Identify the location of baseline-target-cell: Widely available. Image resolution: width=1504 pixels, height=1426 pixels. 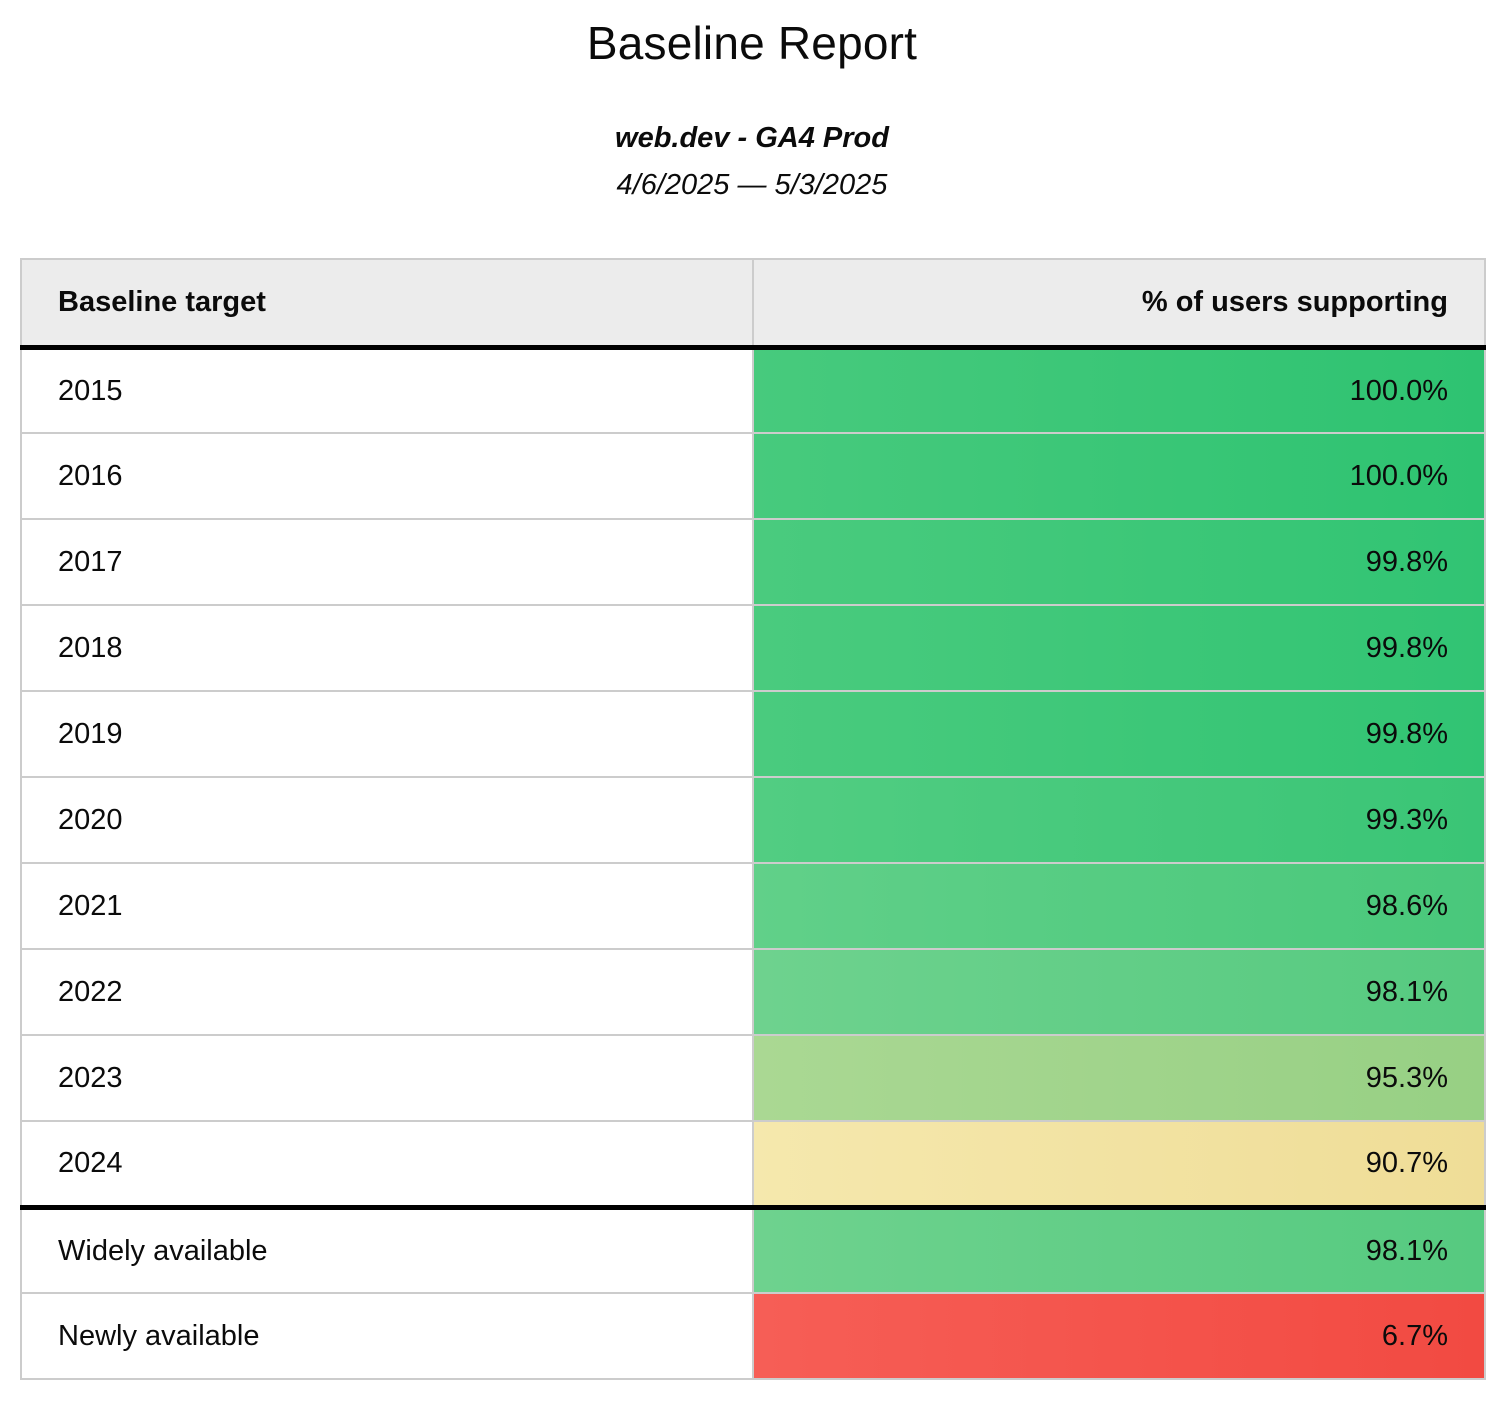
(387, 1250).